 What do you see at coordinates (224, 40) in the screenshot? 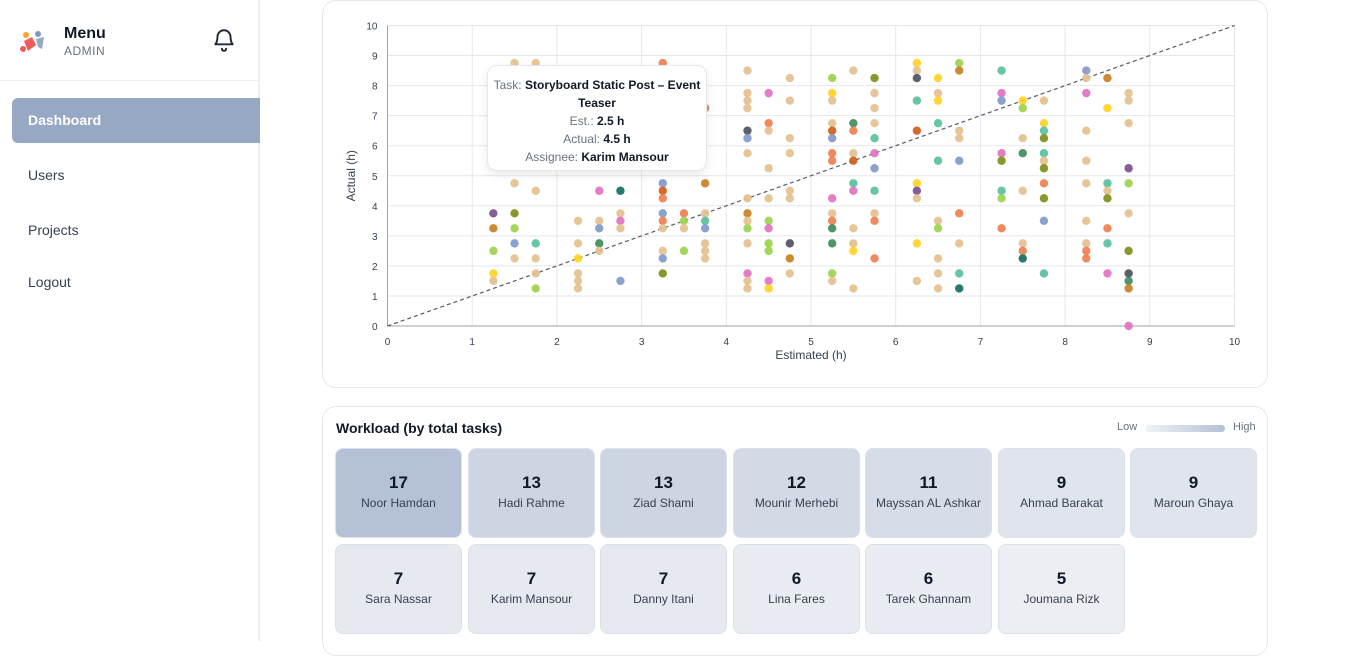
I see `bell-icon` at bounding box center [224, 40].